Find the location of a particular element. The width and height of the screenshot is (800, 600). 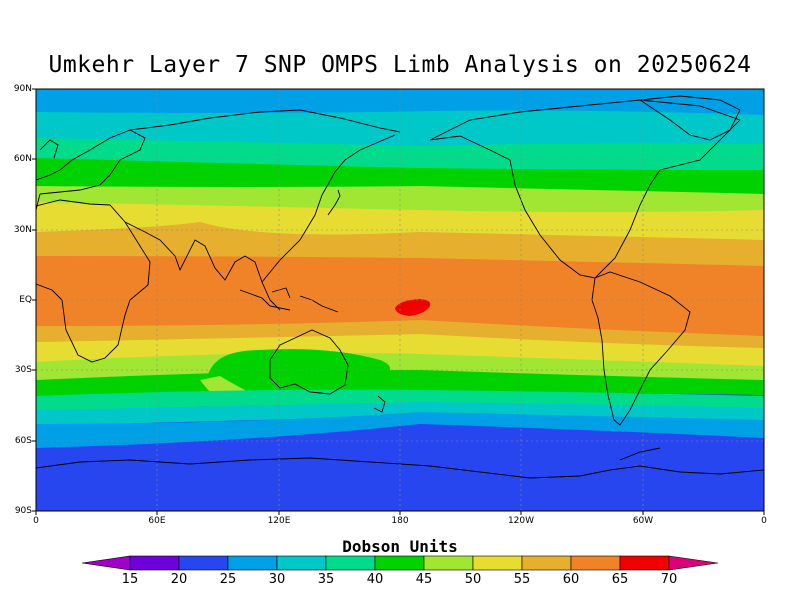

colorbar-label: 15 is located at coordinates (130, 579).